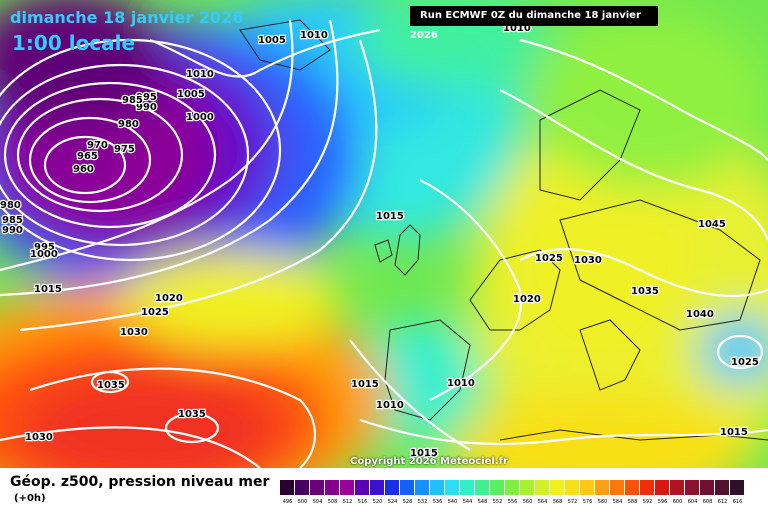  I want to click on color-scale-label: 588, so click(632, 502).